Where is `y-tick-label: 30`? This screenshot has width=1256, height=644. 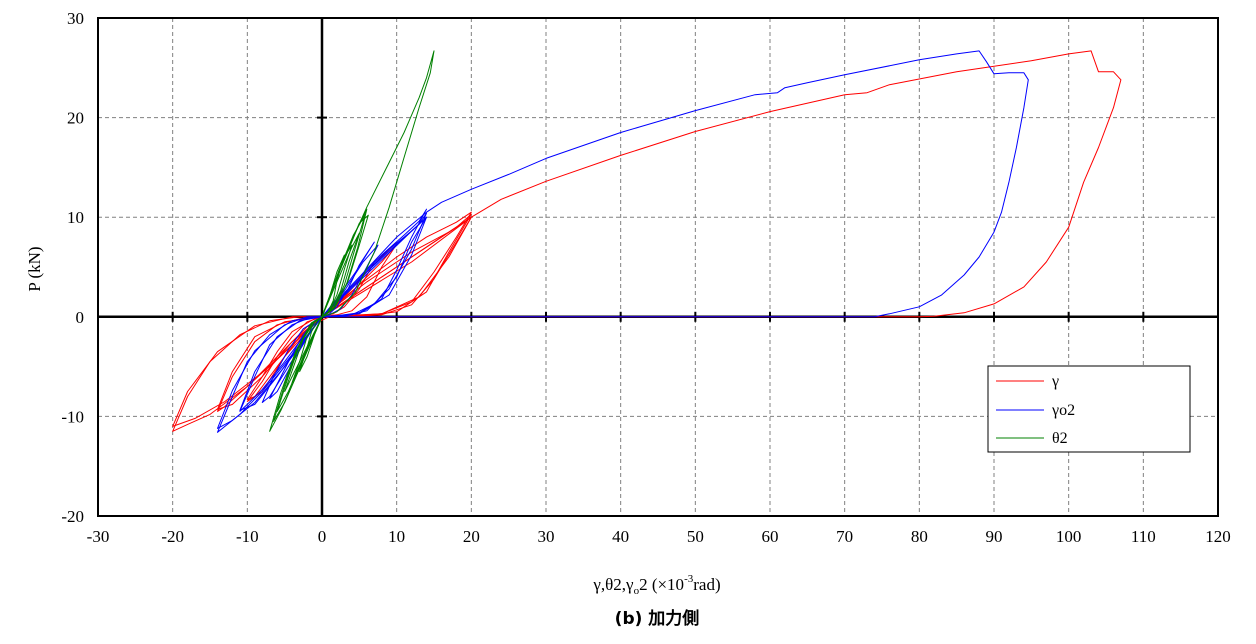
y-tick-label: 30 is located at coordinates (75, 18).